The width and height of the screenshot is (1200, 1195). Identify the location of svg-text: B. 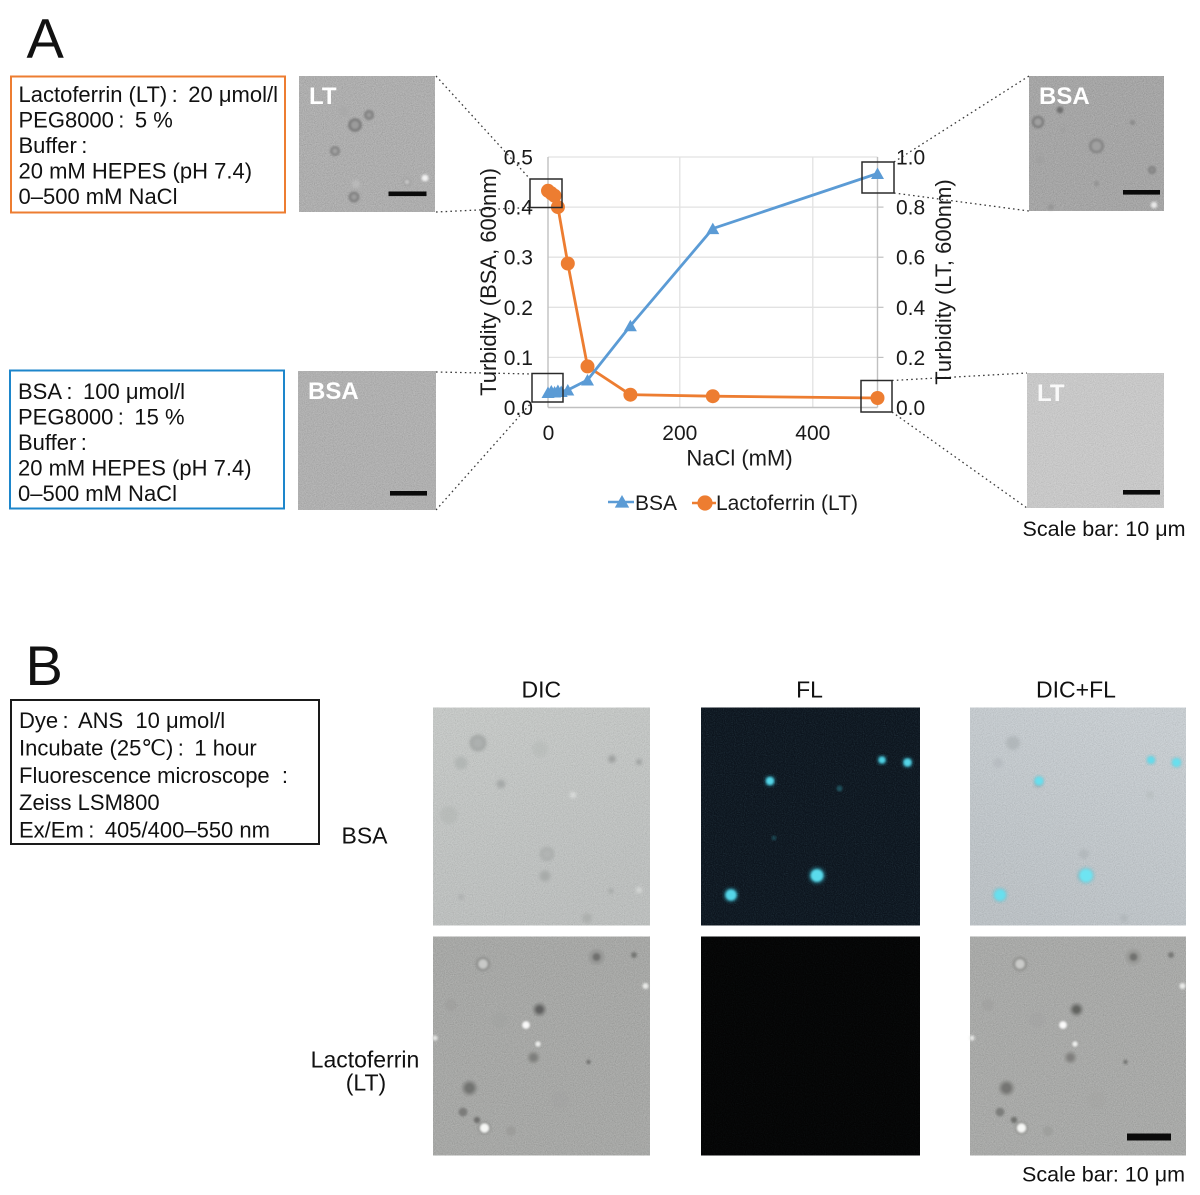
(44, 665).